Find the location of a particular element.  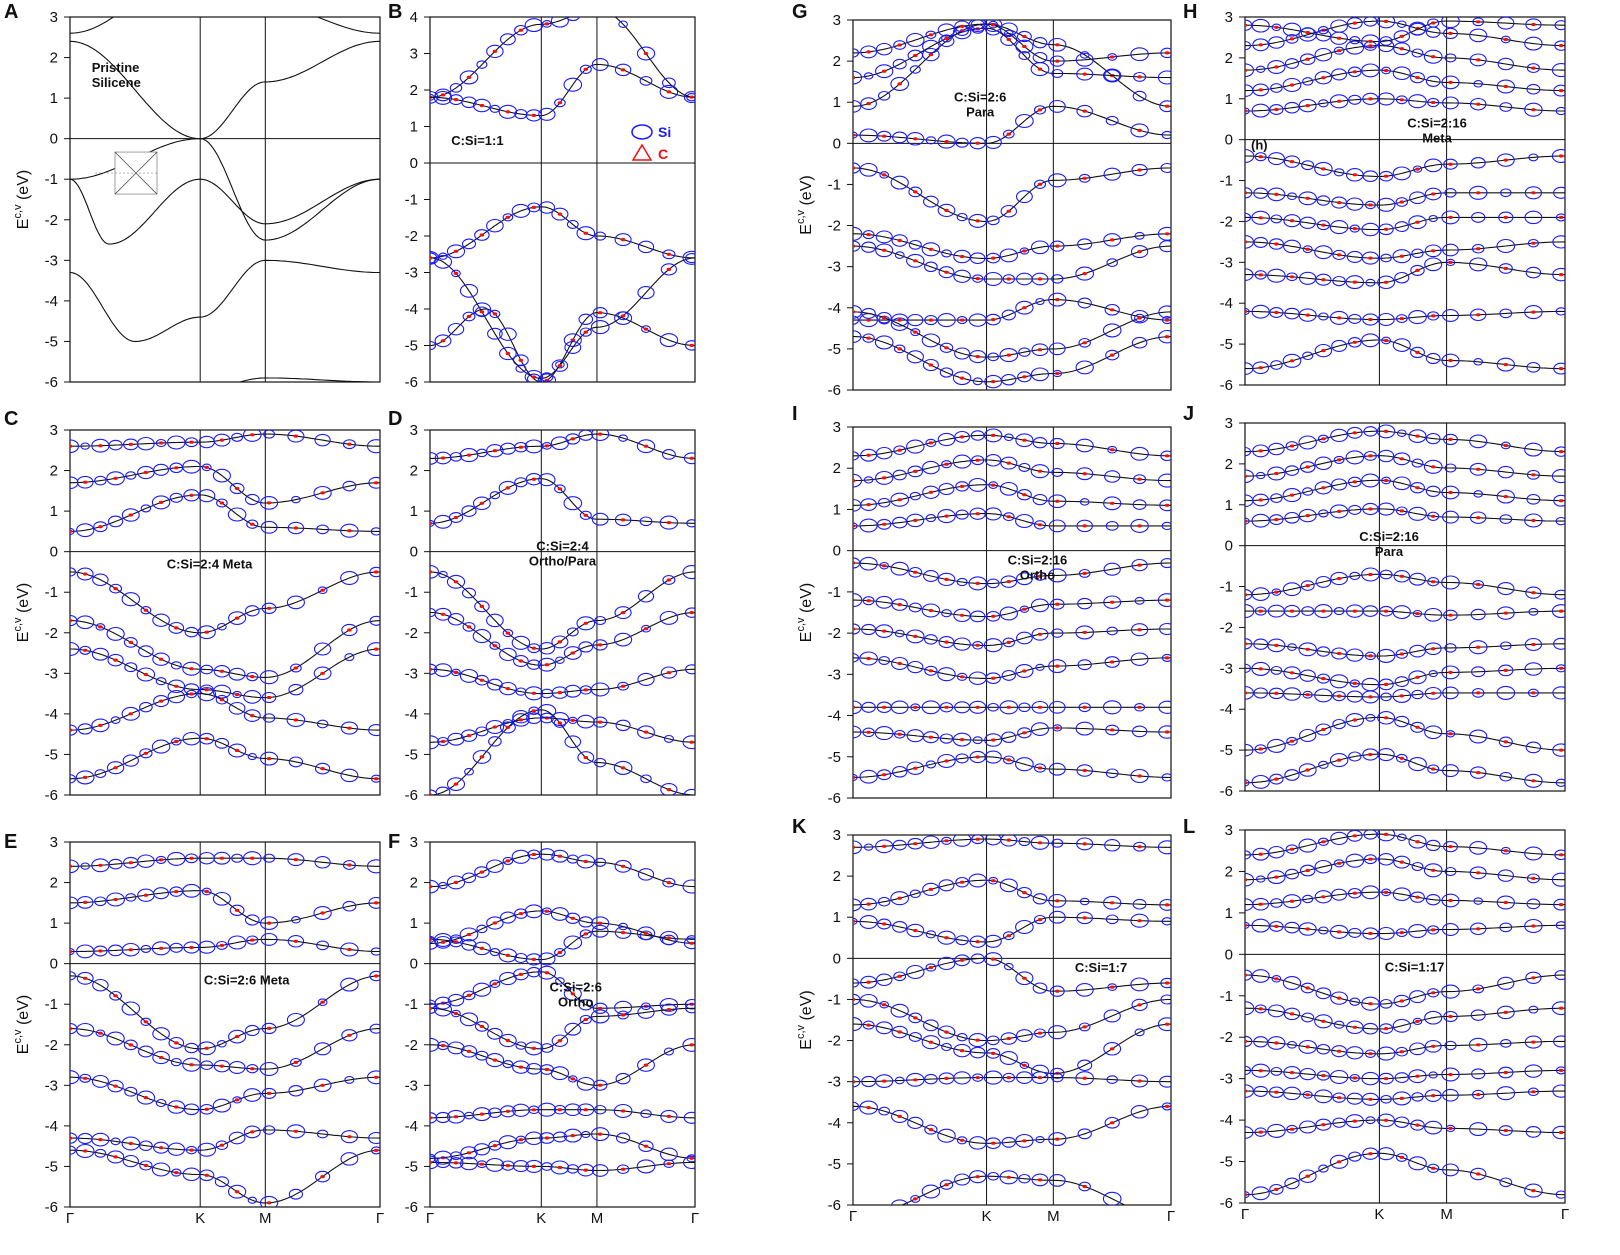

y-tick-label: 1 is located at coordinates (837, 917).